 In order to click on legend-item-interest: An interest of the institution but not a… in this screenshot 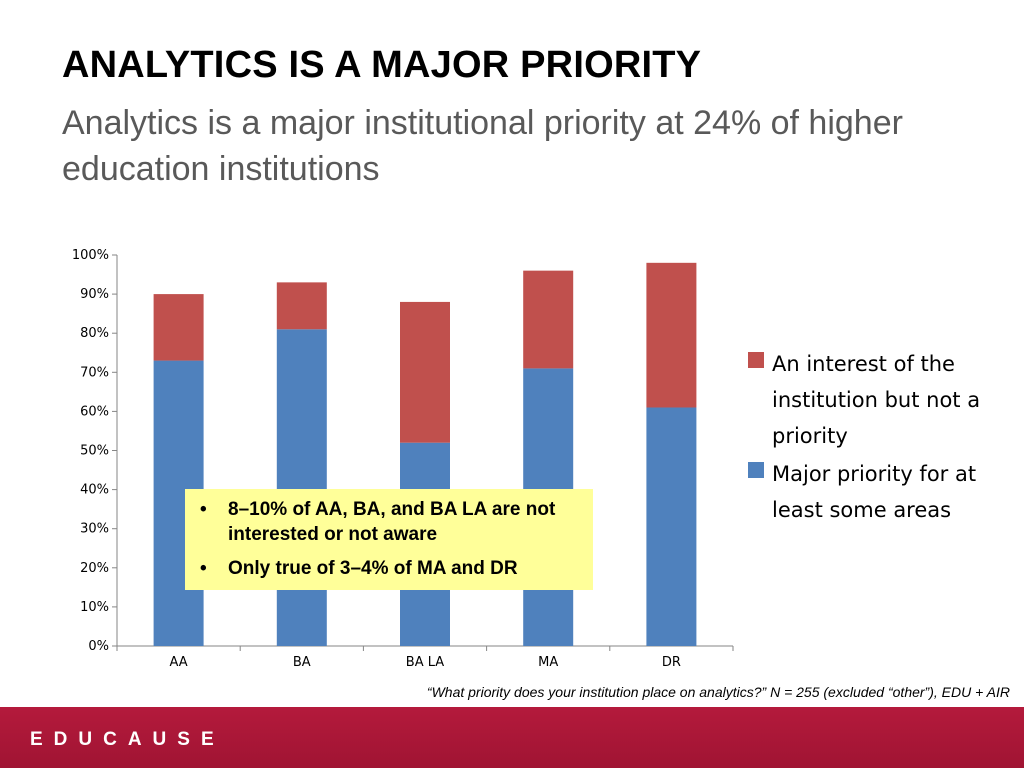, I will do `click(873, 400)`.